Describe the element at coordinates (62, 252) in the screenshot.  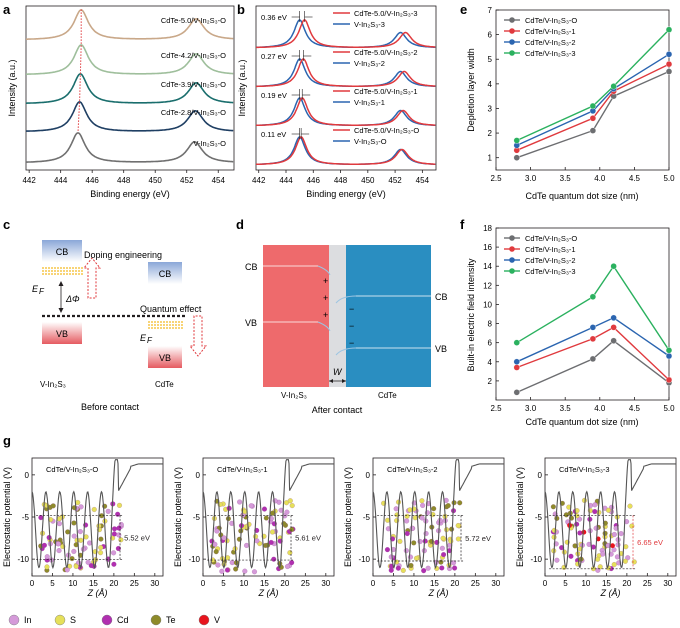
I see `c-left-cb-label: CB` at that location.